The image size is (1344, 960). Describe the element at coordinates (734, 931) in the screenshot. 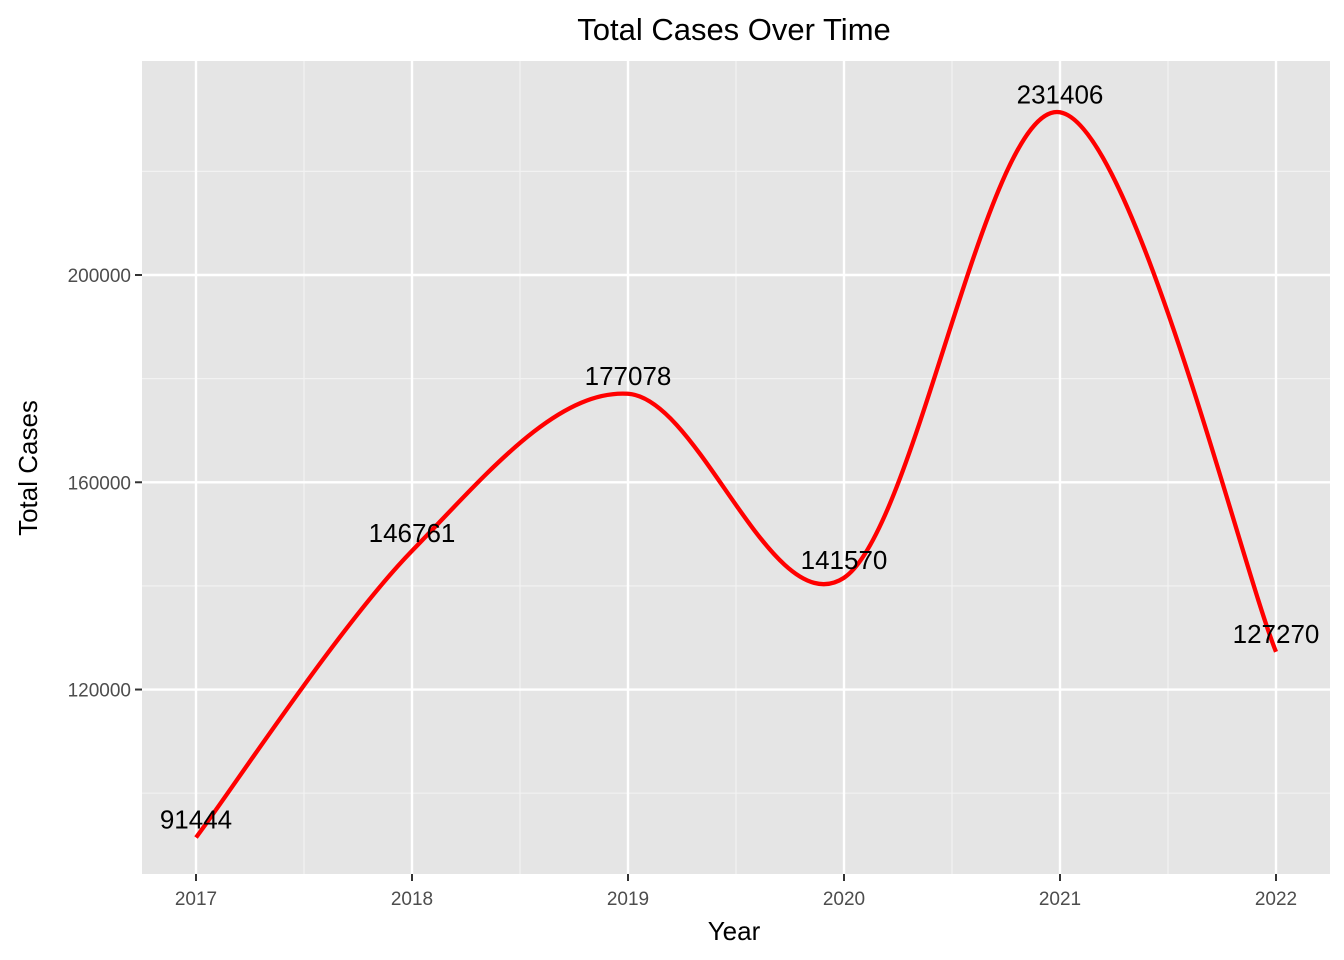

I see `x-axis-title: Year` at that location.